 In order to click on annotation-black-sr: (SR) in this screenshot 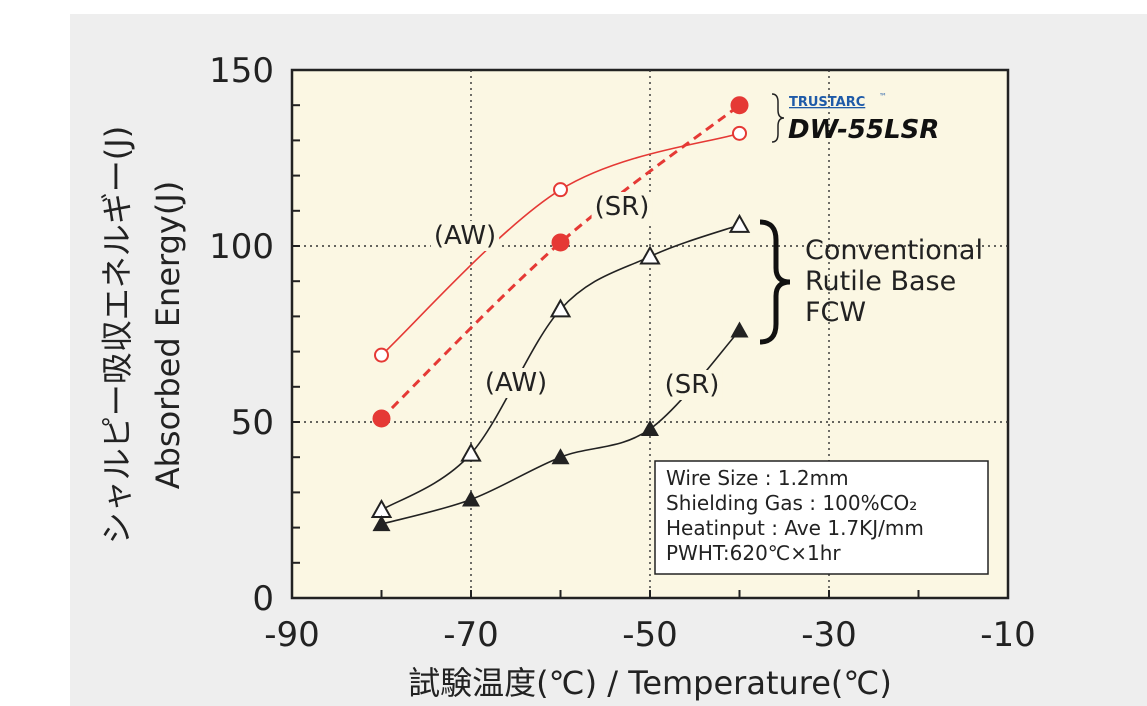, I will do `click(692, 385)`.